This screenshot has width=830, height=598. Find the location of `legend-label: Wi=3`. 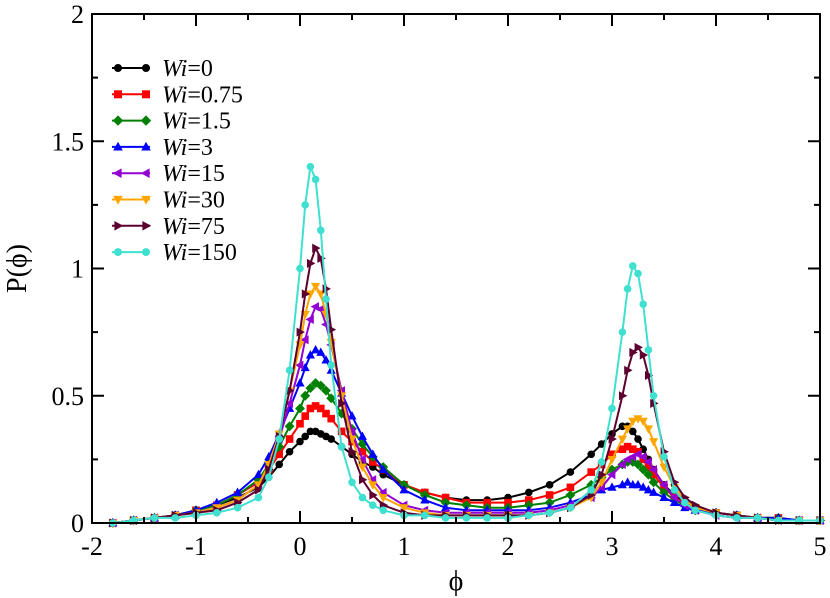

legend-label: Wi=3 is located at coordinates (187, 148).